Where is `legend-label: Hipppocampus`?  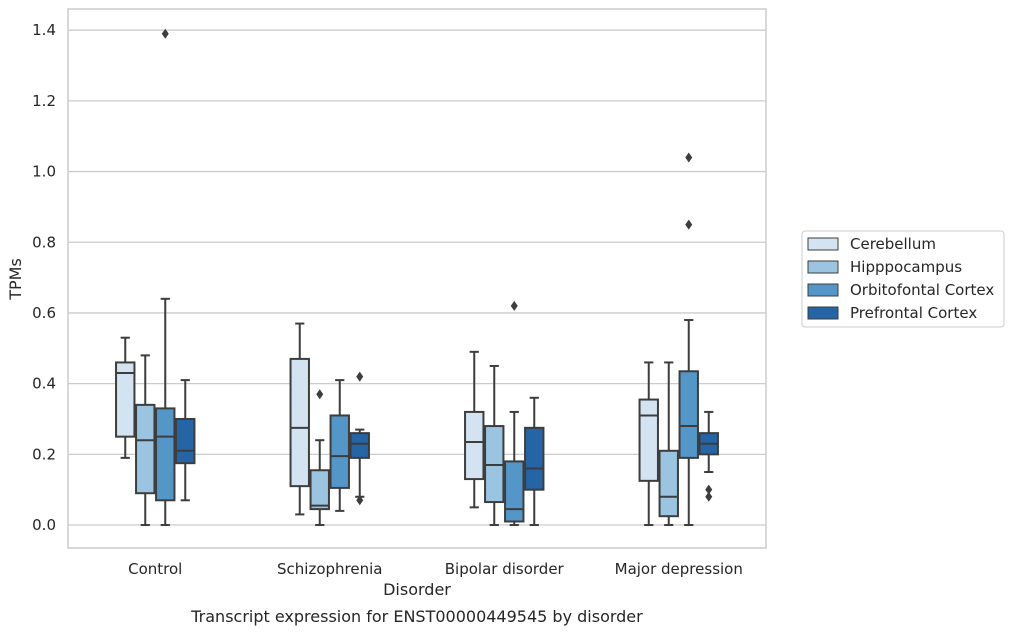
legend-label: Hipppocampus is located at coordinates (906, 267).